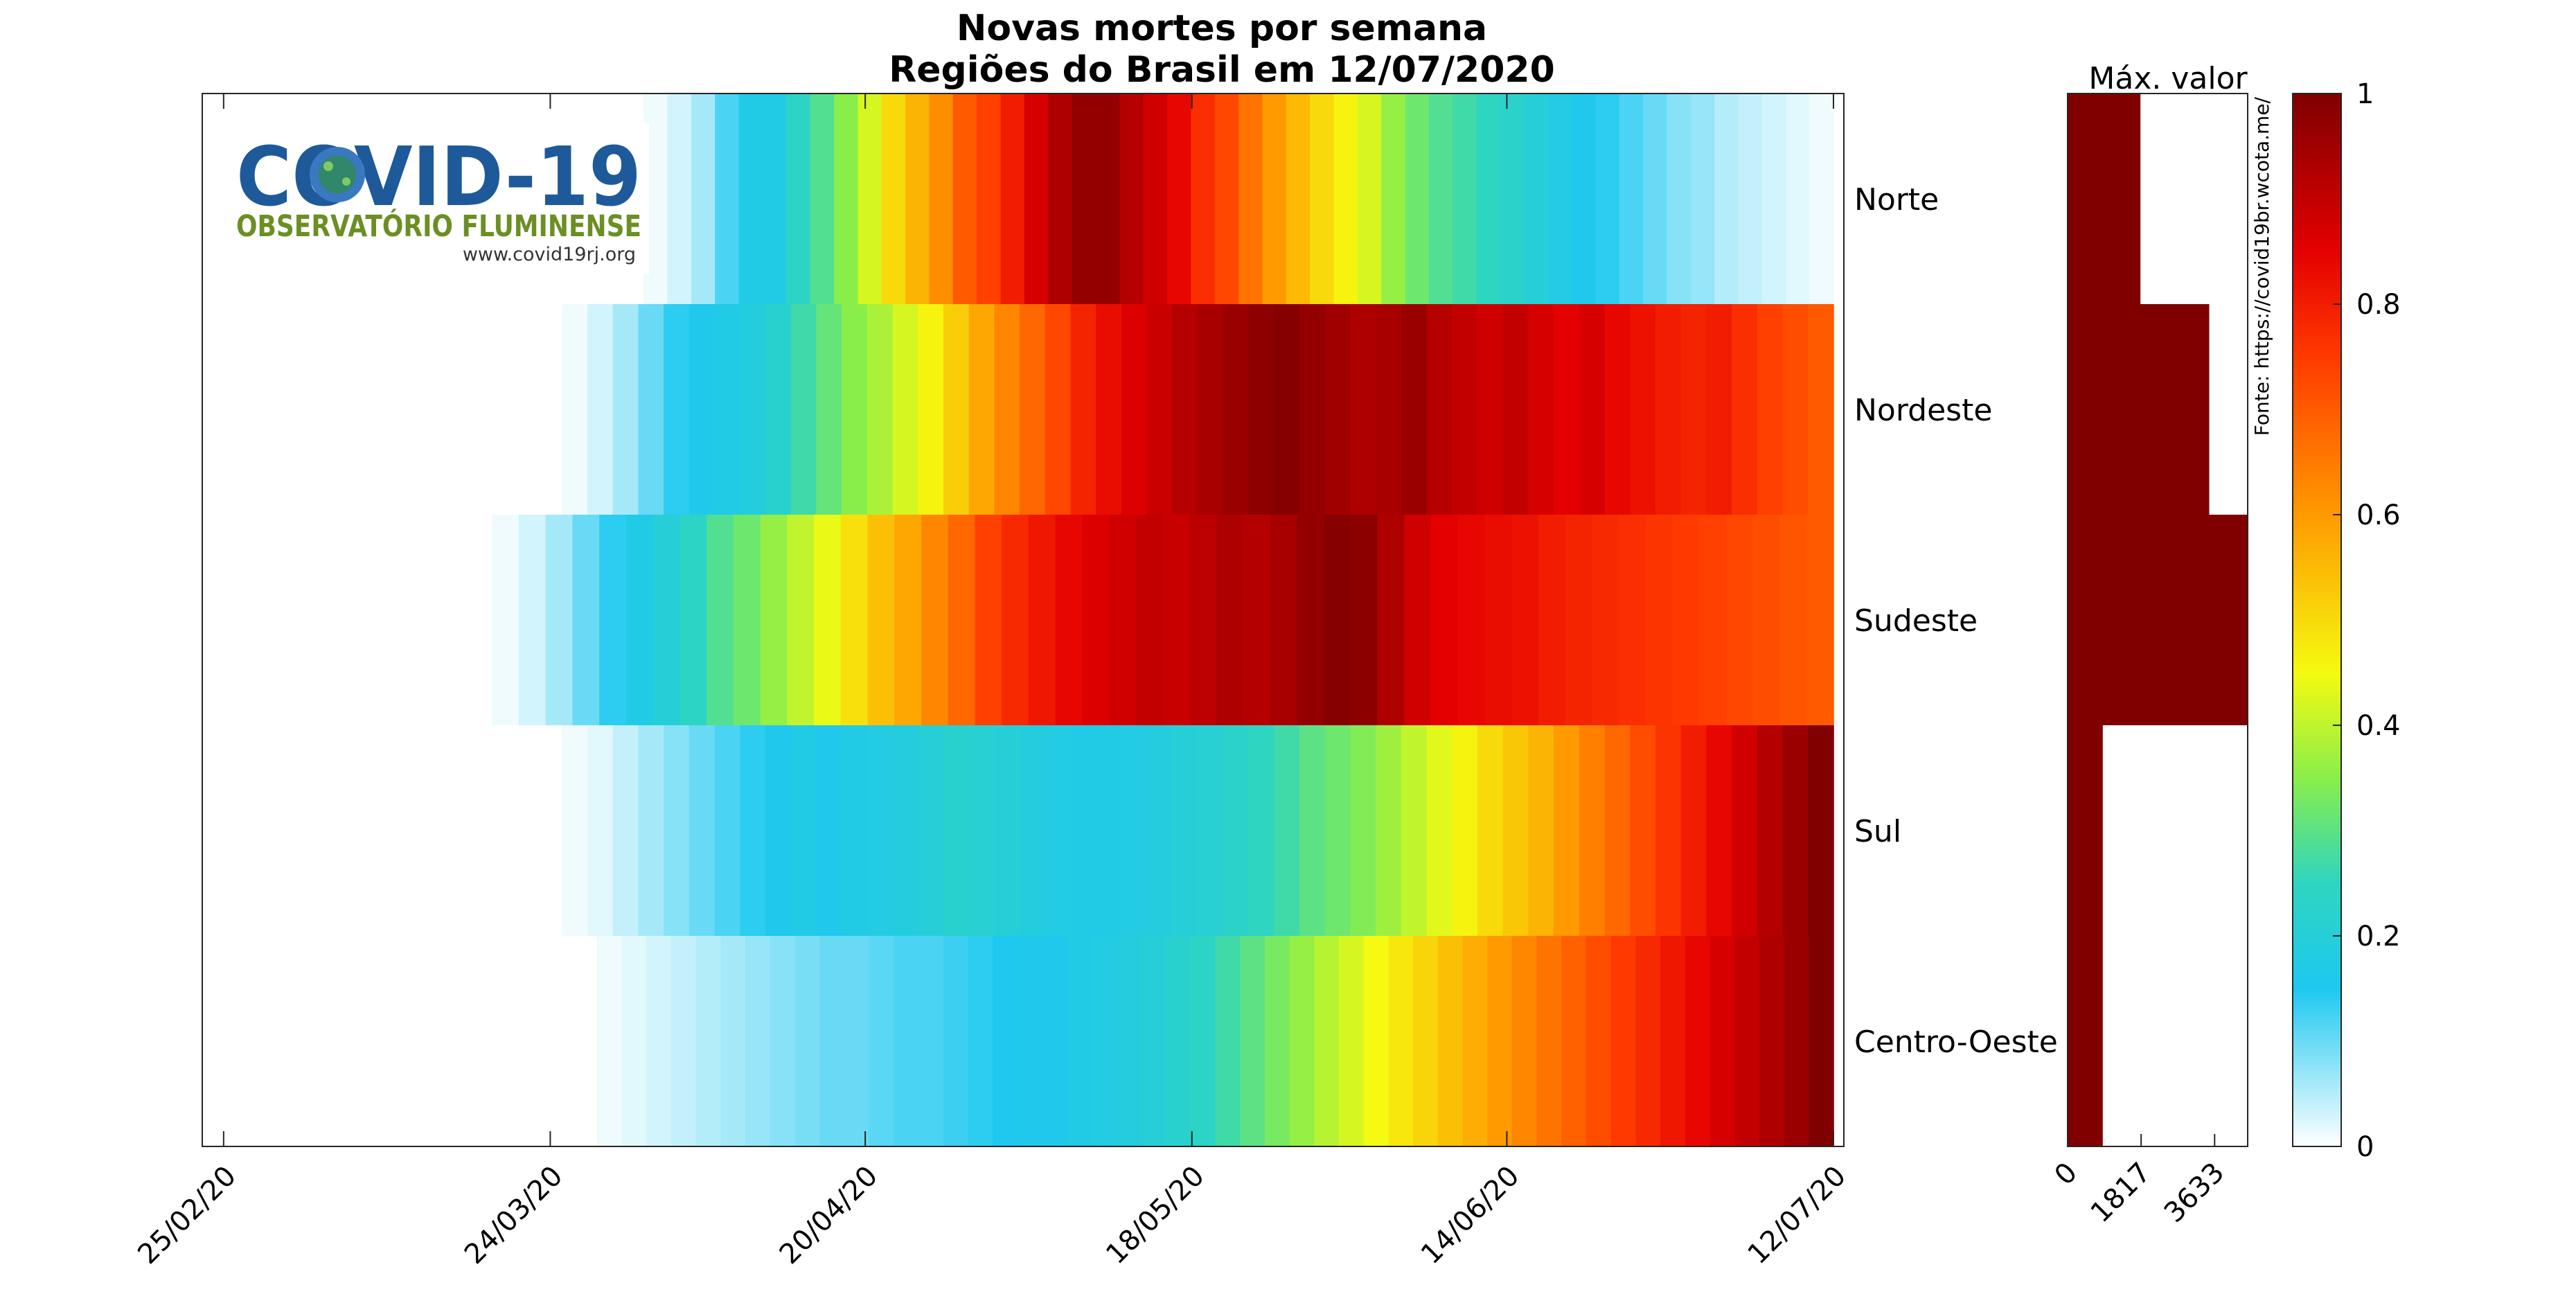 This screenshot has height=1312, width=2576. What do you see at coordinates (337, 174) in the screenshot?
I see `virus-icon` at bounding box center [337, 174].